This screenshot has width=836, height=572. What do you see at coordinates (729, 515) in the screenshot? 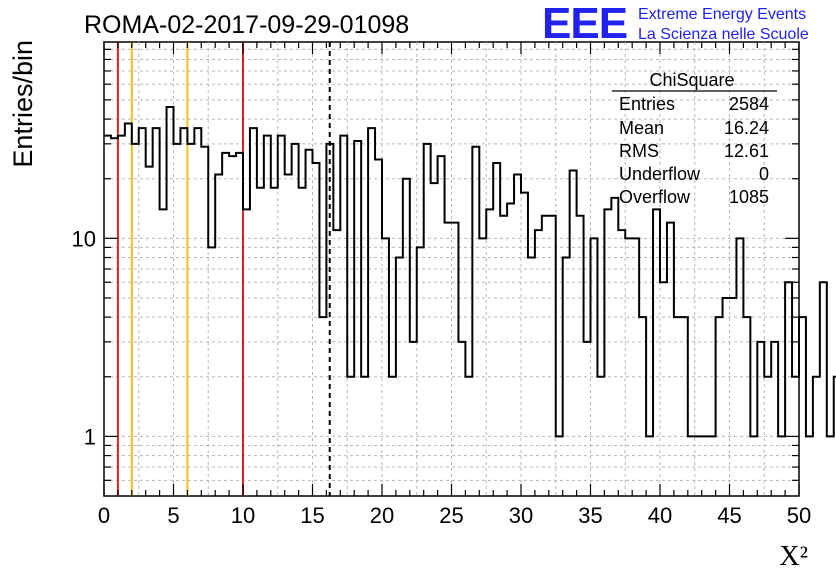
I see `x-tick-label: 45` at bounding box center [729, 515].